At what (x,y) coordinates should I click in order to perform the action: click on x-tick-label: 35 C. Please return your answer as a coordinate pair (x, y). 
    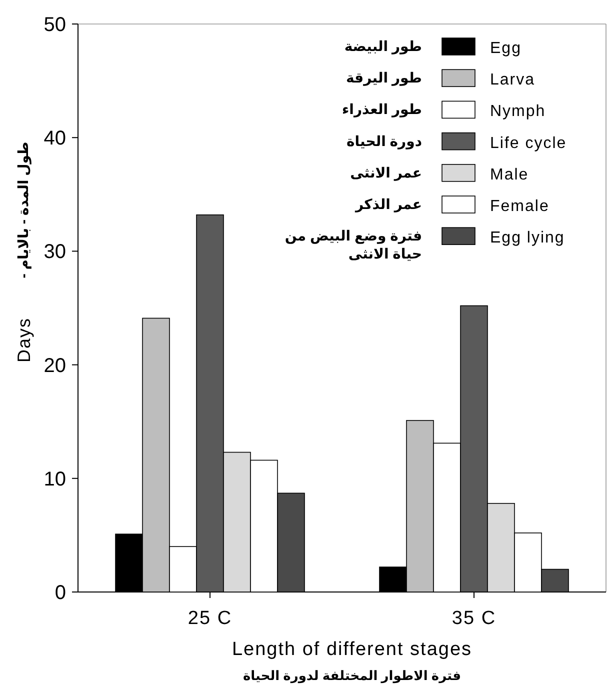
    Looking at the image, I should click on (474, 618).